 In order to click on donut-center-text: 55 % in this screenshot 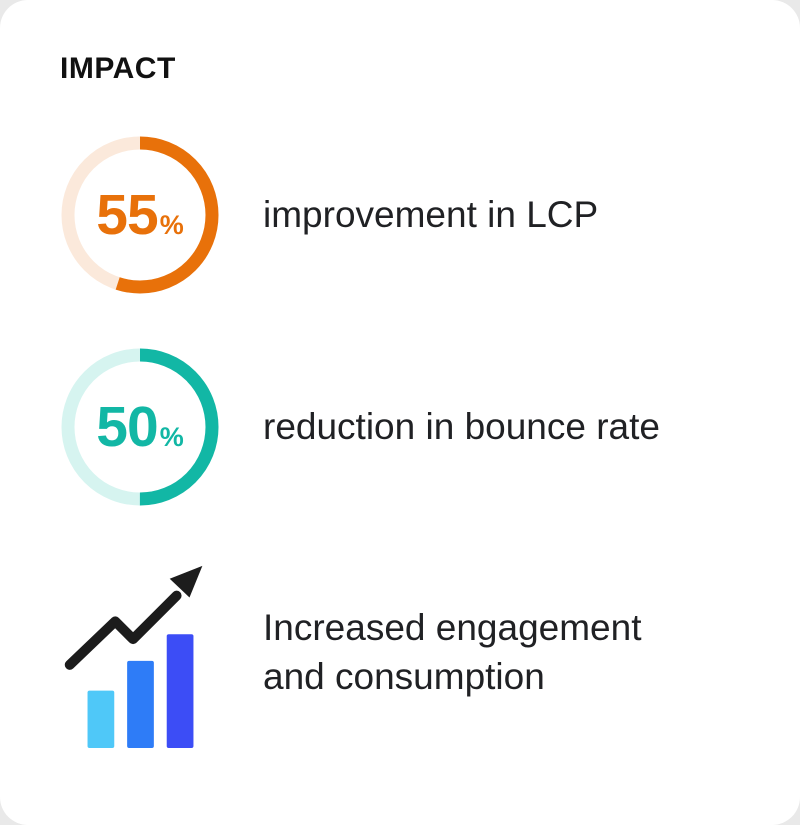, I will do `click(140, 215)`.